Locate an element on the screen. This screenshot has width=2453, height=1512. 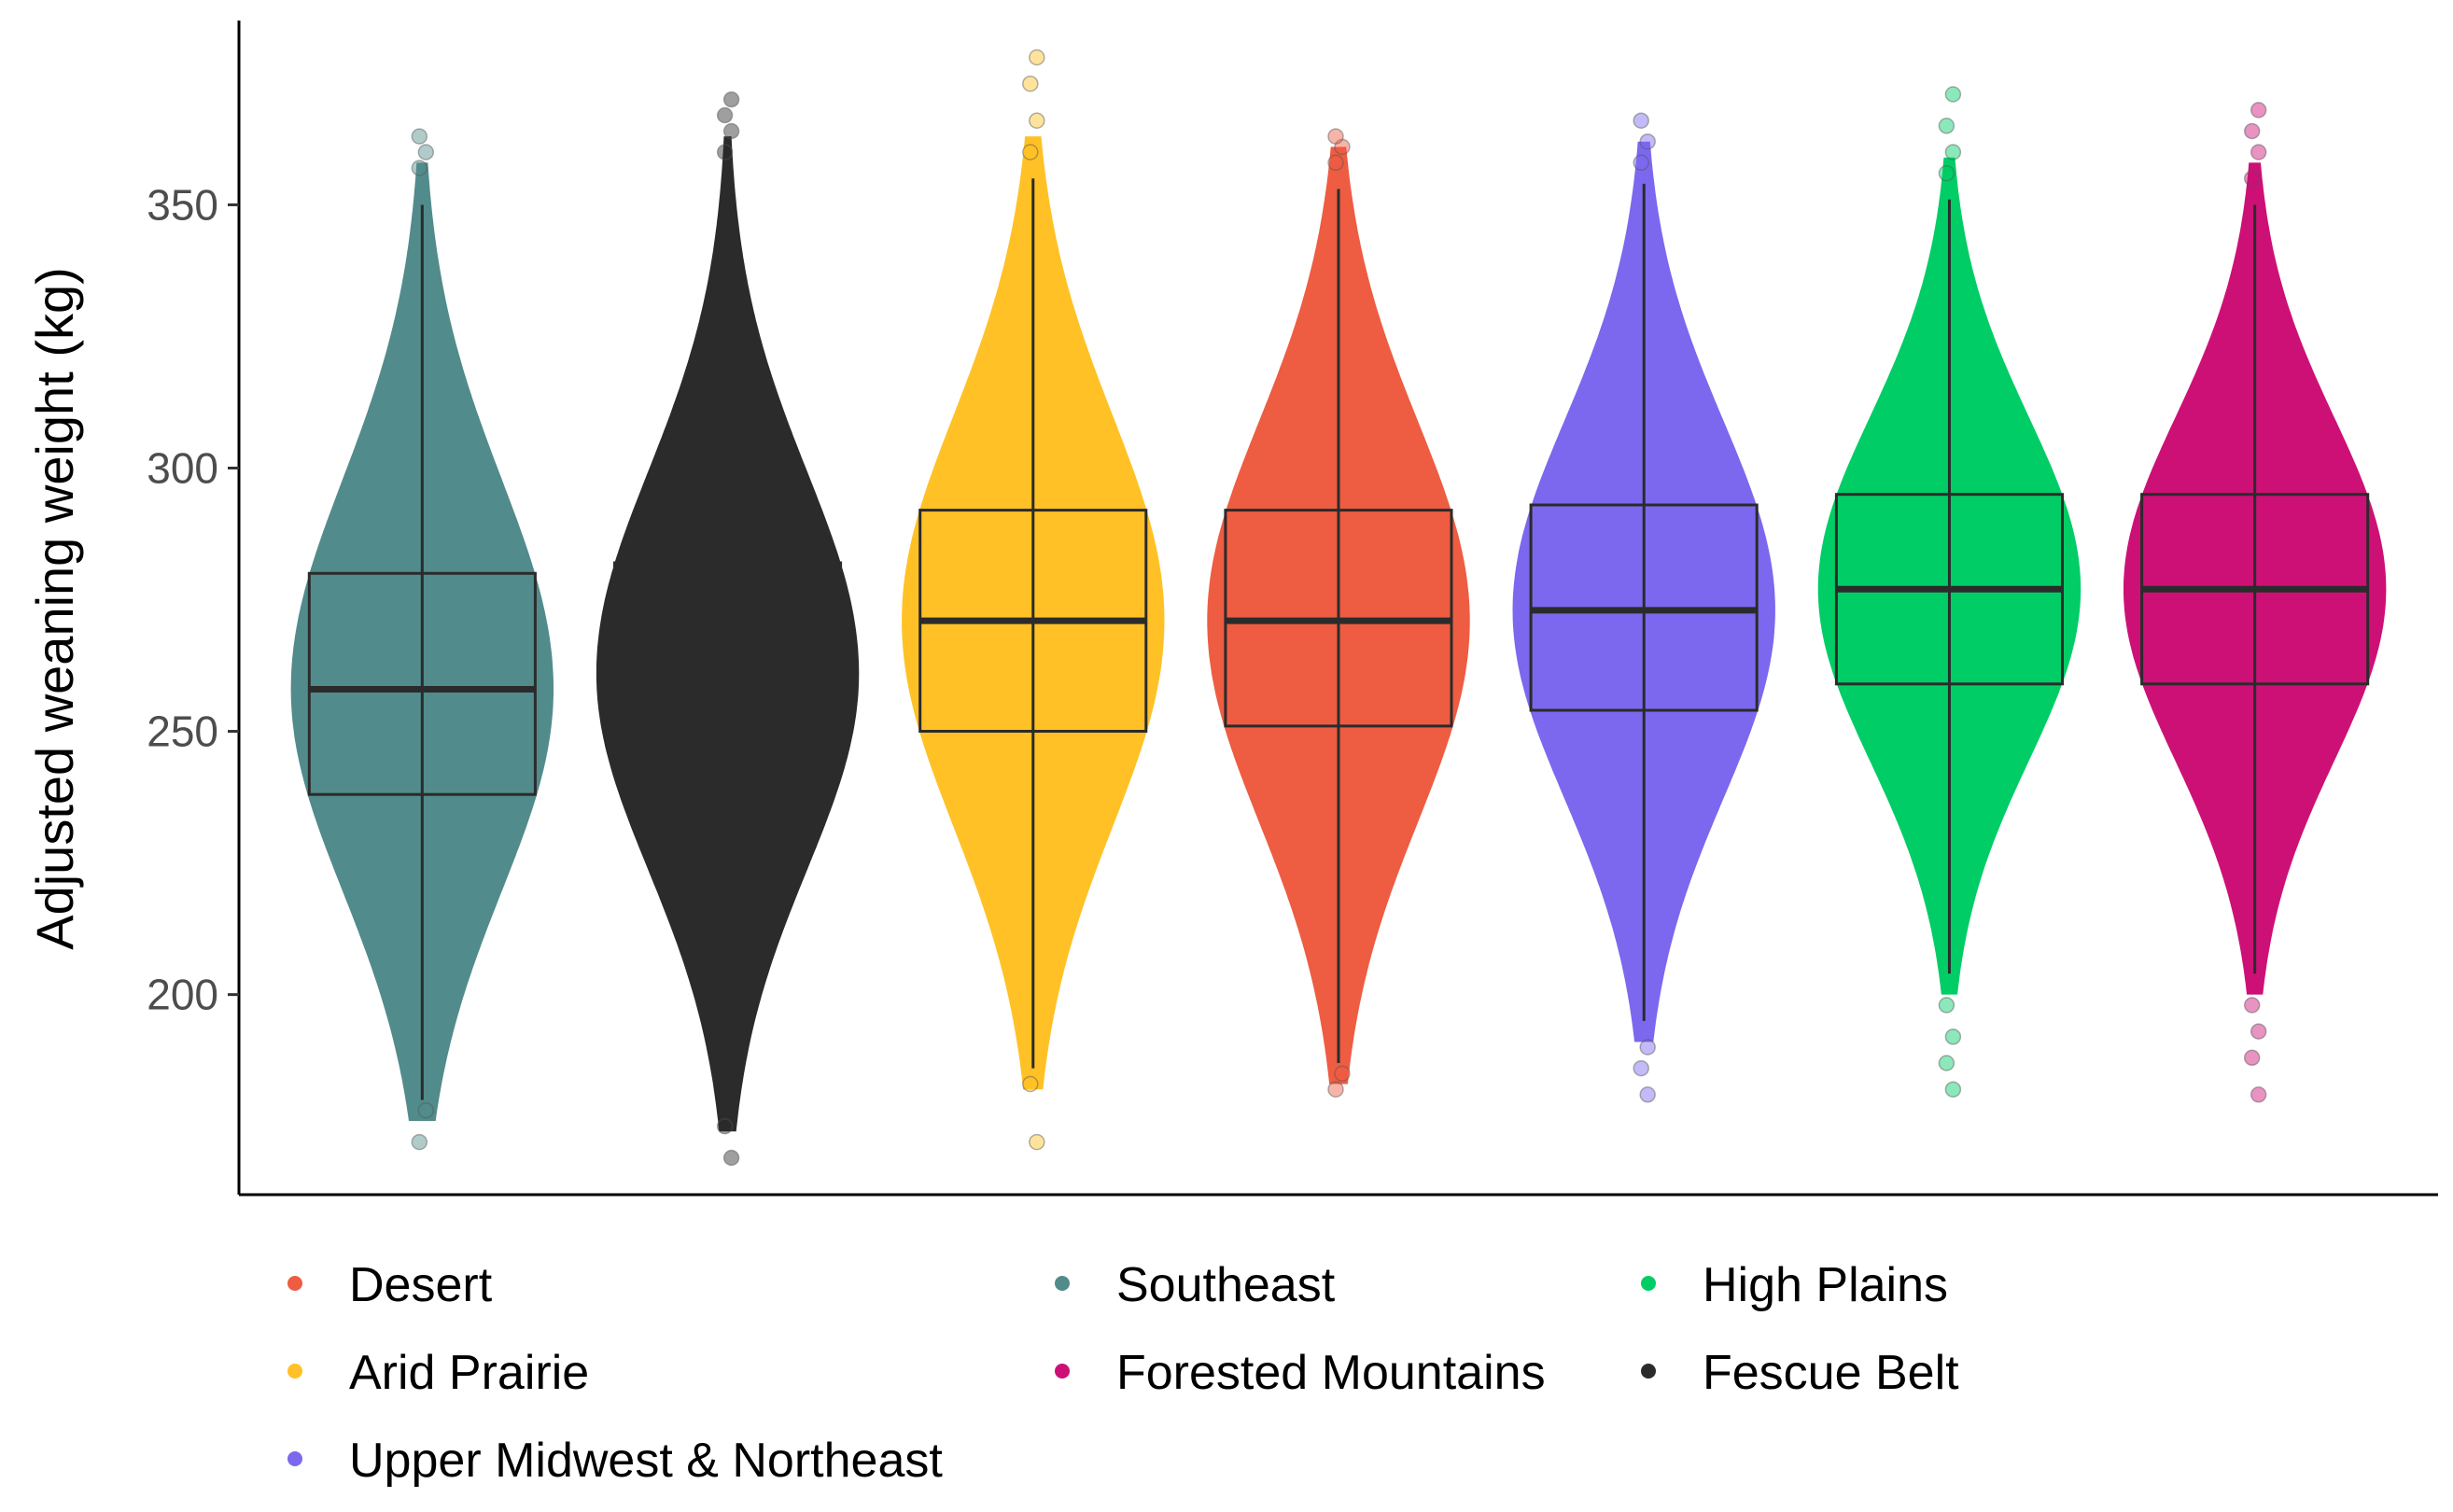
legend-label: Southeast is located at coordinates (1226, 1285).